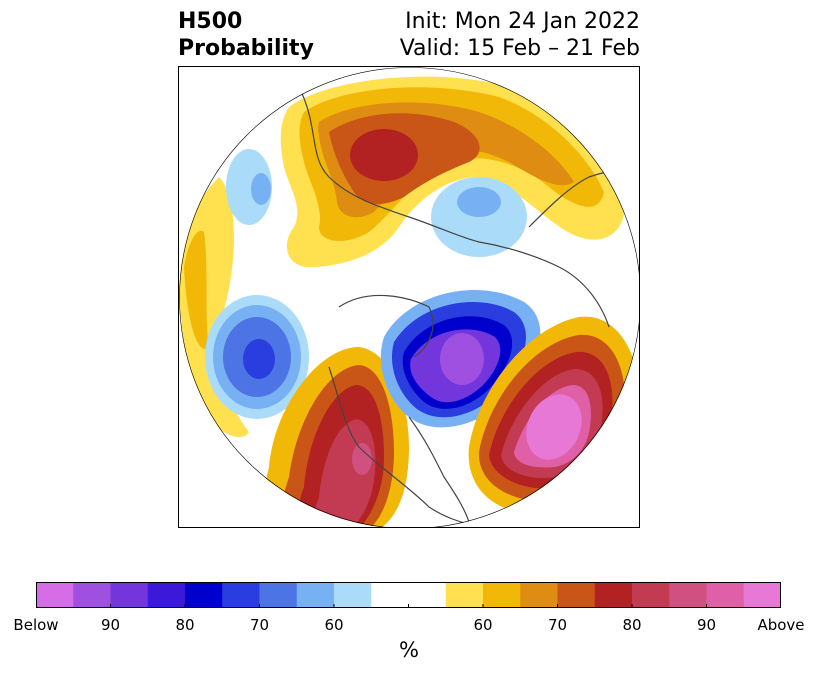 The image size is (819, 676). What do you see at coordinates (404, 446) in the screenshot?
I see `north-america-west-coast` at bounding box center [404, 446].